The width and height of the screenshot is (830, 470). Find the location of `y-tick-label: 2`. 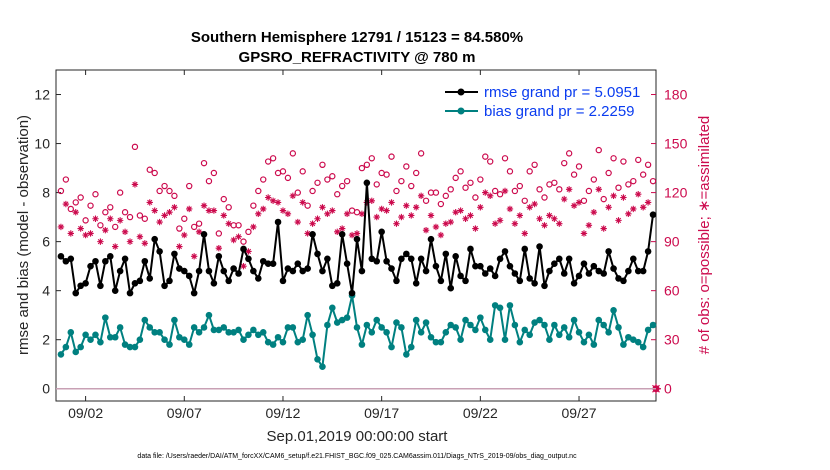

y-tick-label: 2 is located at coordinates (46, 340).